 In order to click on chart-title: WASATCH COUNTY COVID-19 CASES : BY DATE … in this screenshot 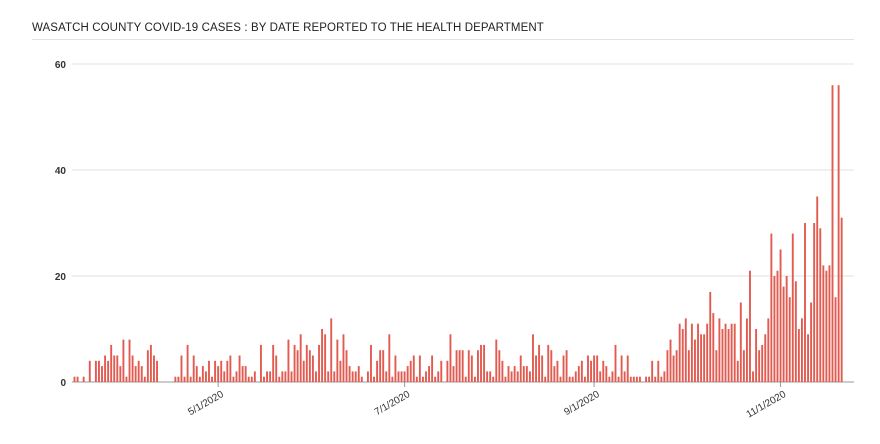, I will do `click(288, 28)`.